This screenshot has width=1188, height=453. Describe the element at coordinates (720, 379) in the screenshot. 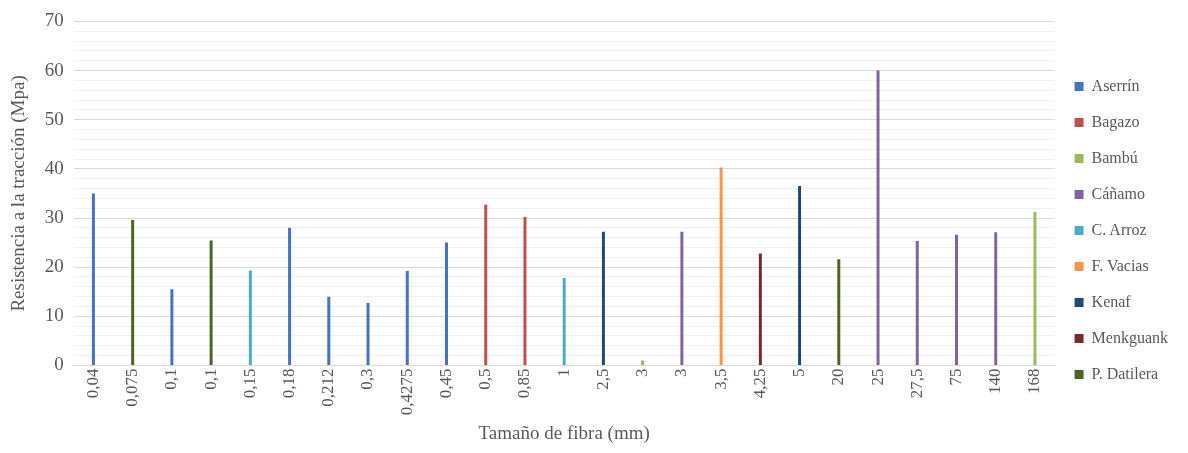

I see `x-tick-label: 3,5` at that location.